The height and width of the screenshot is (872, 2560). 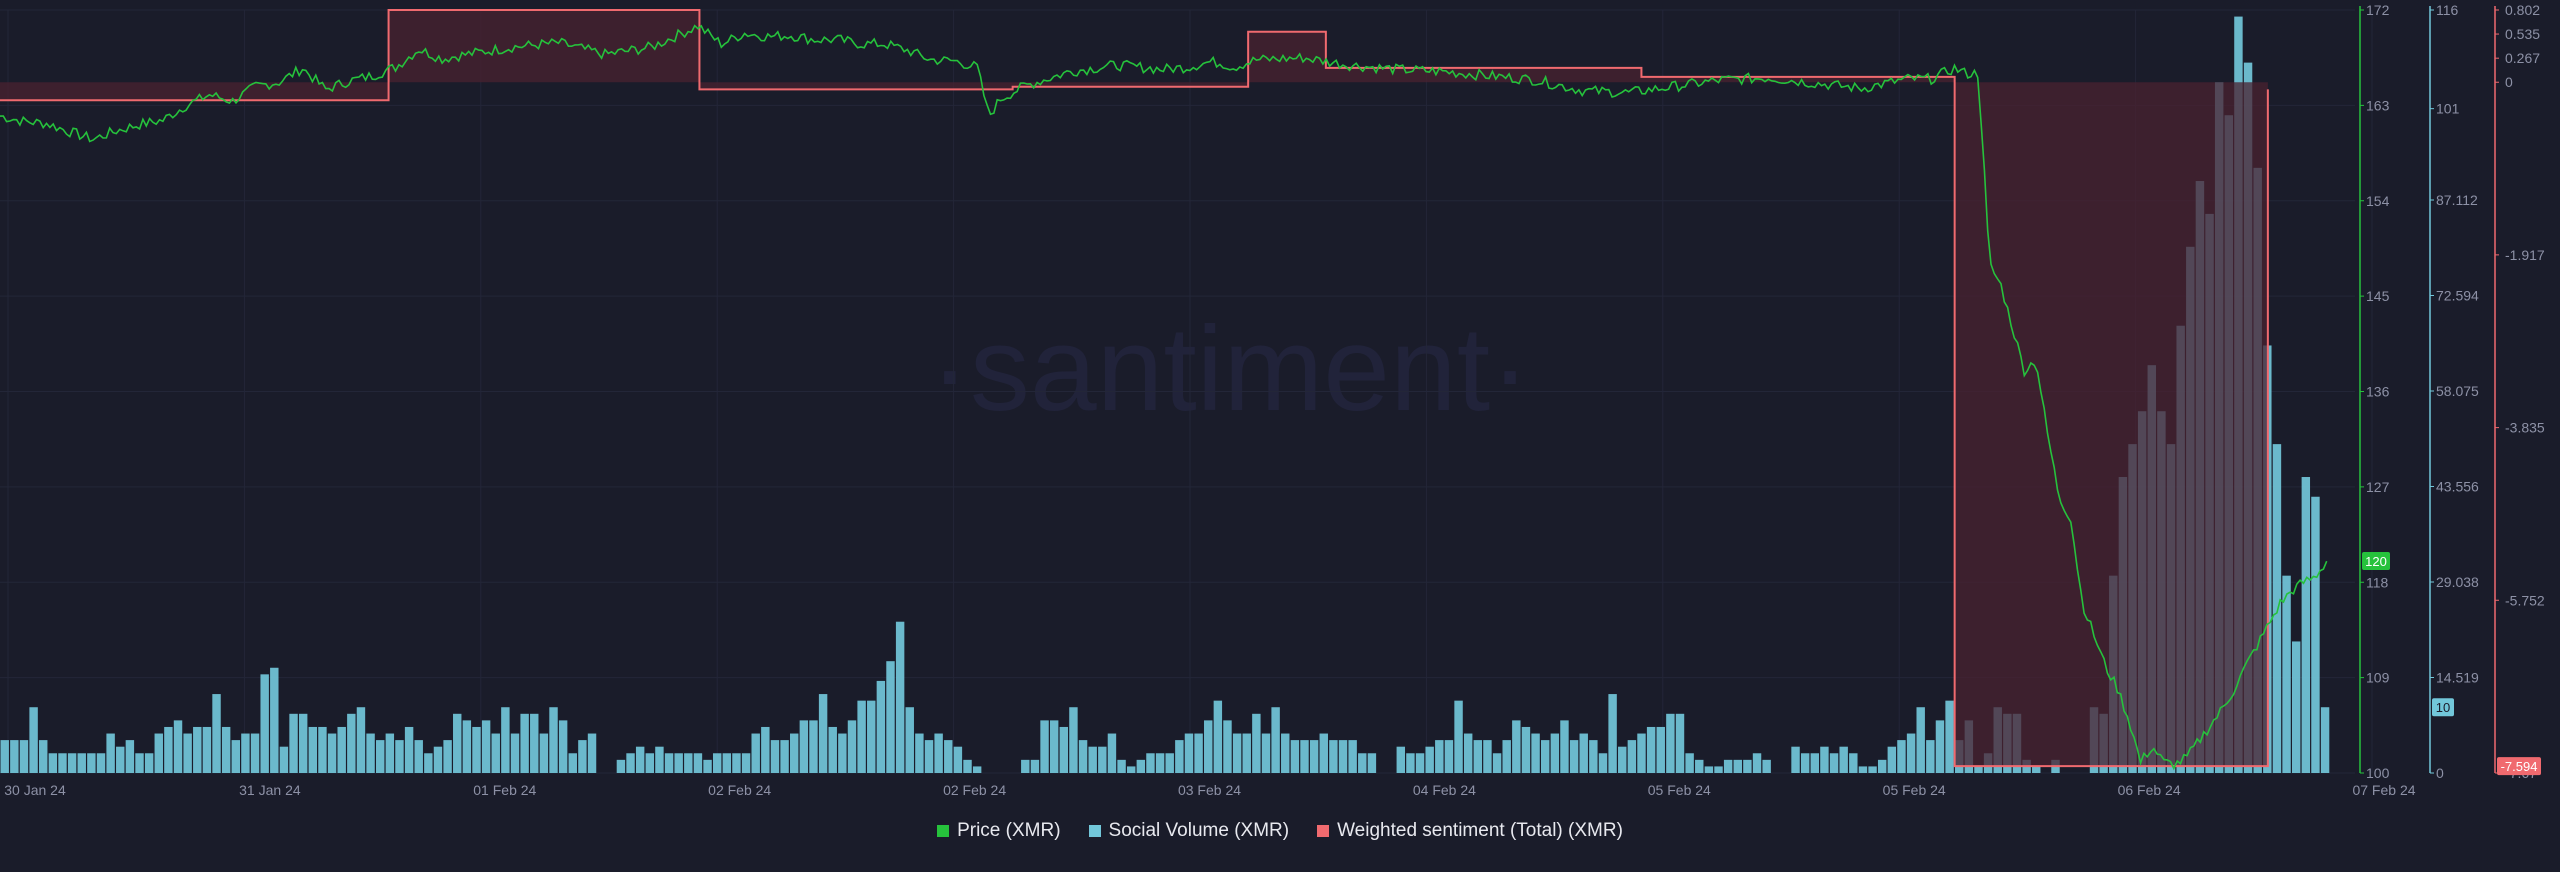 What do you see at coordinates (2457, 582) in the screenshot?
I see `social-tick-label: 29.038` at bounding box center [2457, 582].